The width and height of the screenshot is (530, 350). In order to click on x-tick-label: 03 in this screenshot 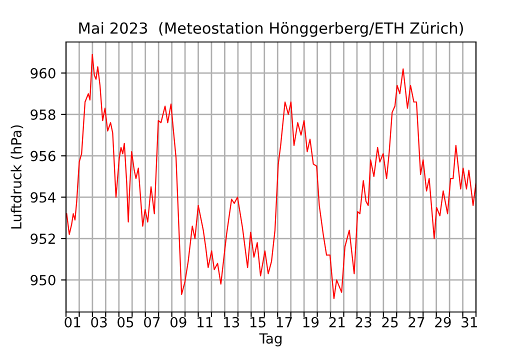, I will do `click(99, 322)`.